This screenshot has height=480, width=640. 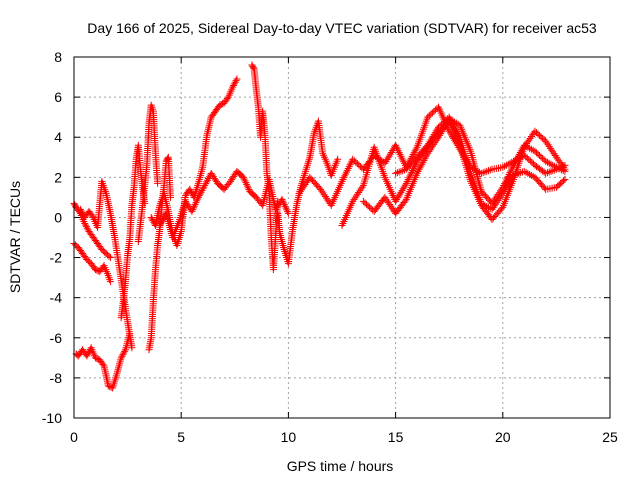 I want to click on y-tick-label: -2, so click(x=56, y=258).